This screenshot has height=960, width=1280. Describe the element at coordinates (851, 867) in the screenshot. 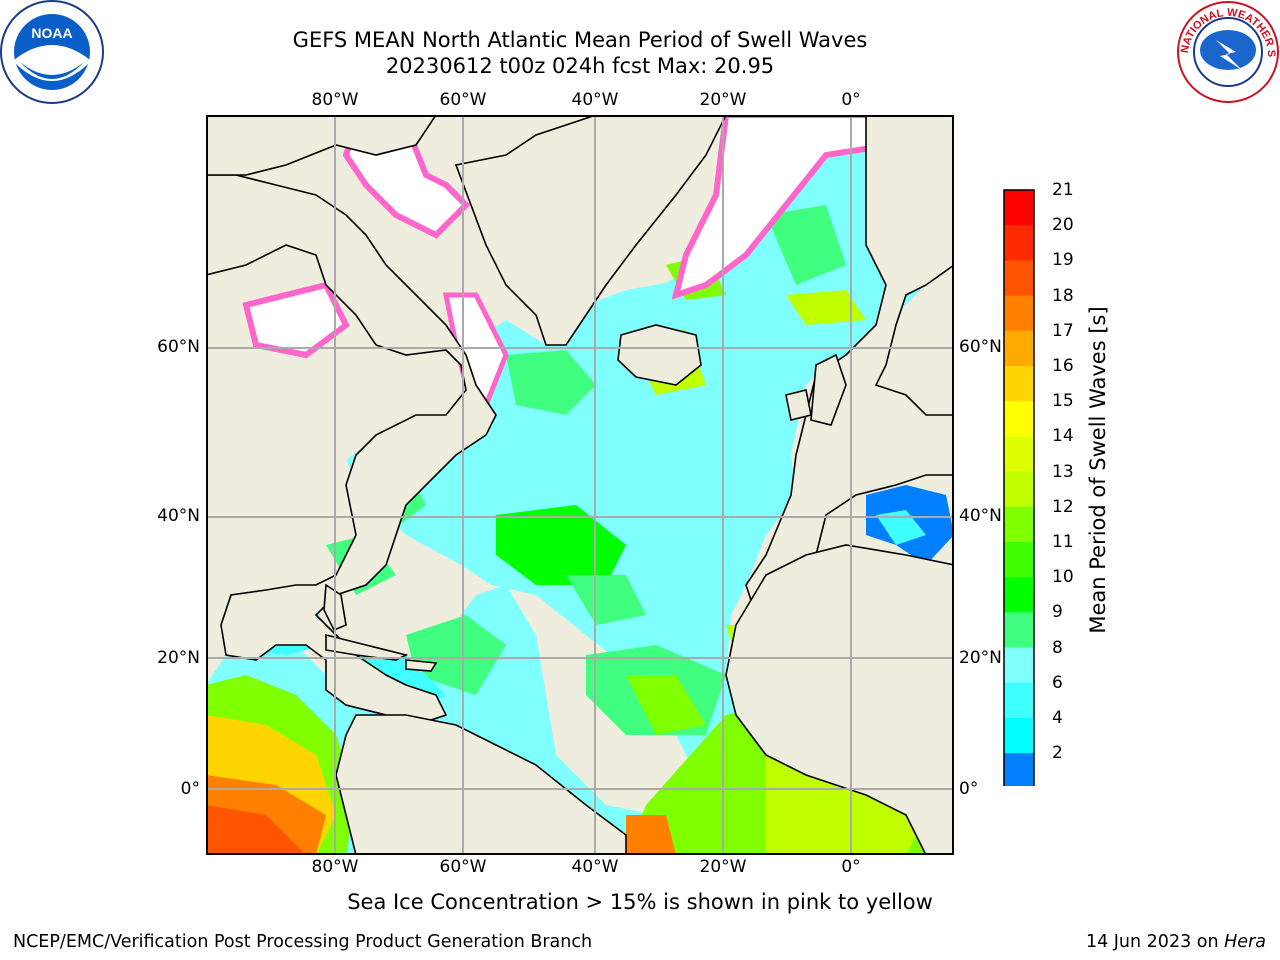

I see `lon-tick-bottom-0: 0°` at that location.